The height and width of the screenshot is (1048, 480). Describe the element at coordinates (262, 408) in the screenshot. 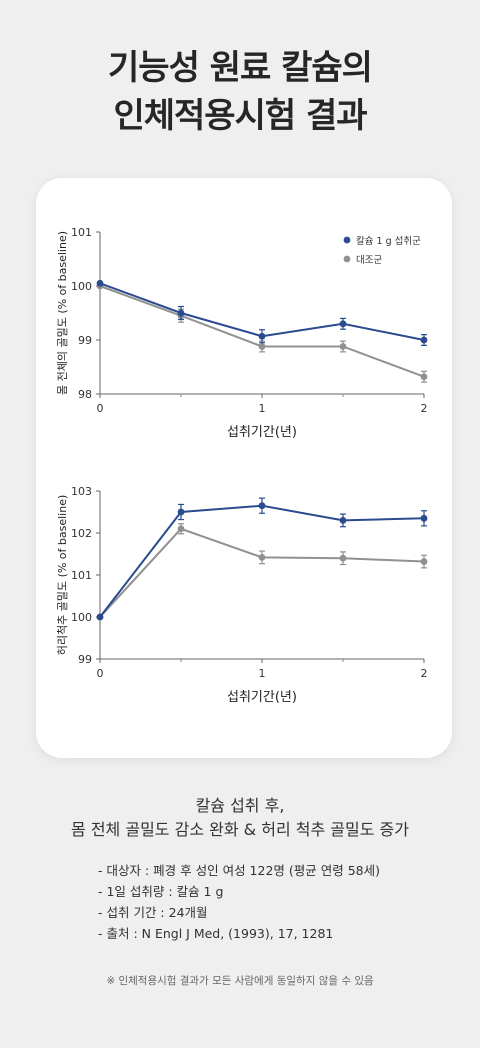

I see `chart1-x-tick-label: 1` at that location.